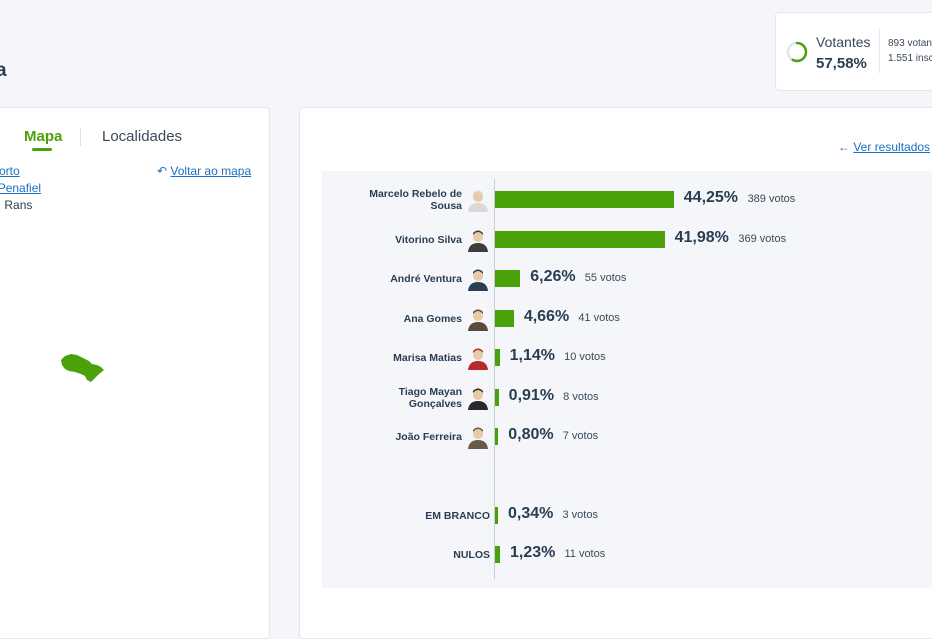 The height and width of the screenshot is (639, 932). I want to click on result-percent: 41,98%, so click(701, 237).